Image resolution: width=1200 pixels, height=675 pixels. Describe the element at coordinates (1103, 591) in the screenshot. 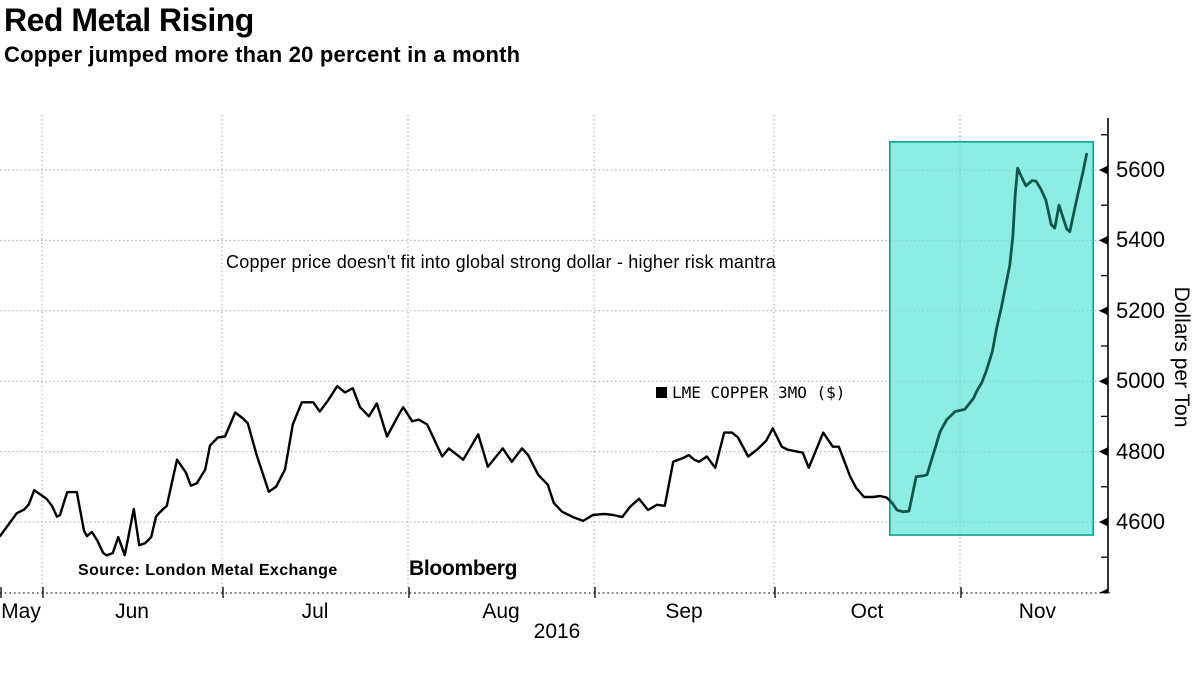

I see `axis-corner-arrow` at that location.